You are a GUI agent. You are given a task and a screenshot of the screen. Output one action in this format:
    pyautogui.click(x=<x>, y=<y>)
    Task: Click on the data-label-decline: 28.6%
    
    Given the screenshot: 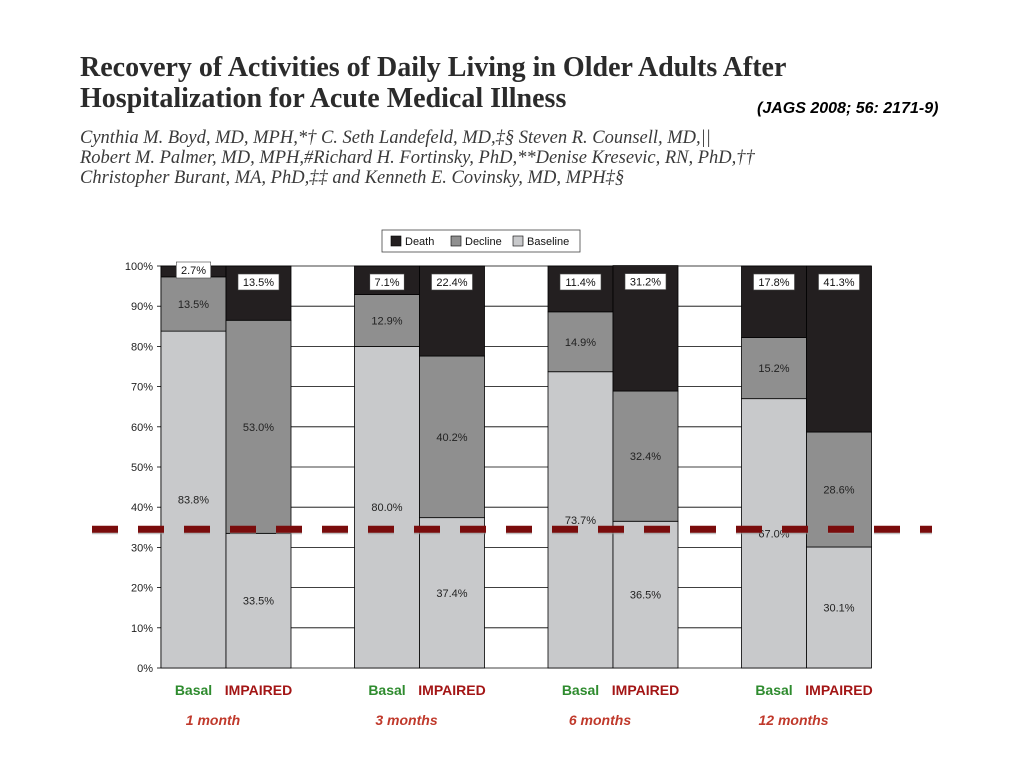 What is the action you would take?
    pyautogui.click(x=838, y=491)
    